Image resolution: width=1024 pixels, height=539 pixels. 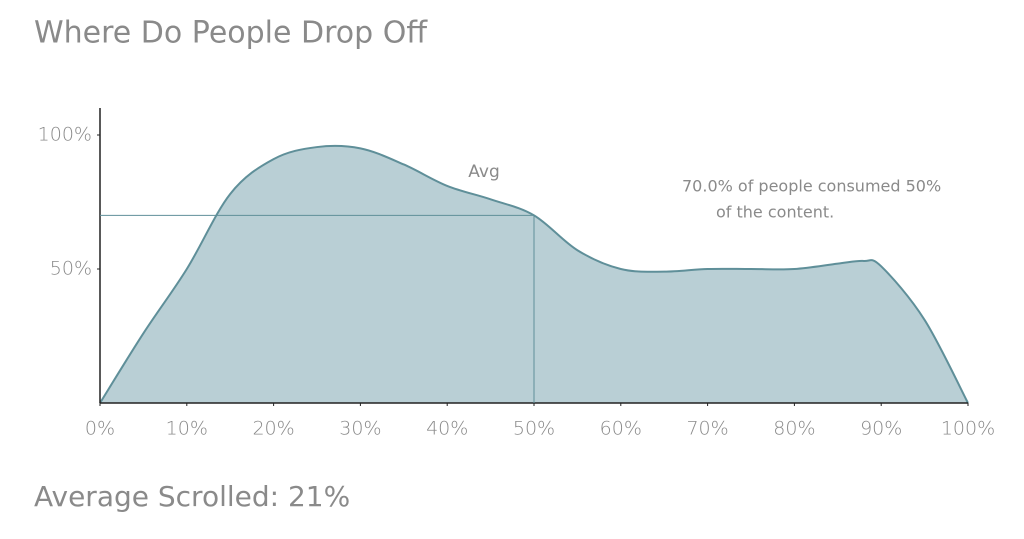 I want to click on x-tick-label: 0%, so click(x=100, y=429).